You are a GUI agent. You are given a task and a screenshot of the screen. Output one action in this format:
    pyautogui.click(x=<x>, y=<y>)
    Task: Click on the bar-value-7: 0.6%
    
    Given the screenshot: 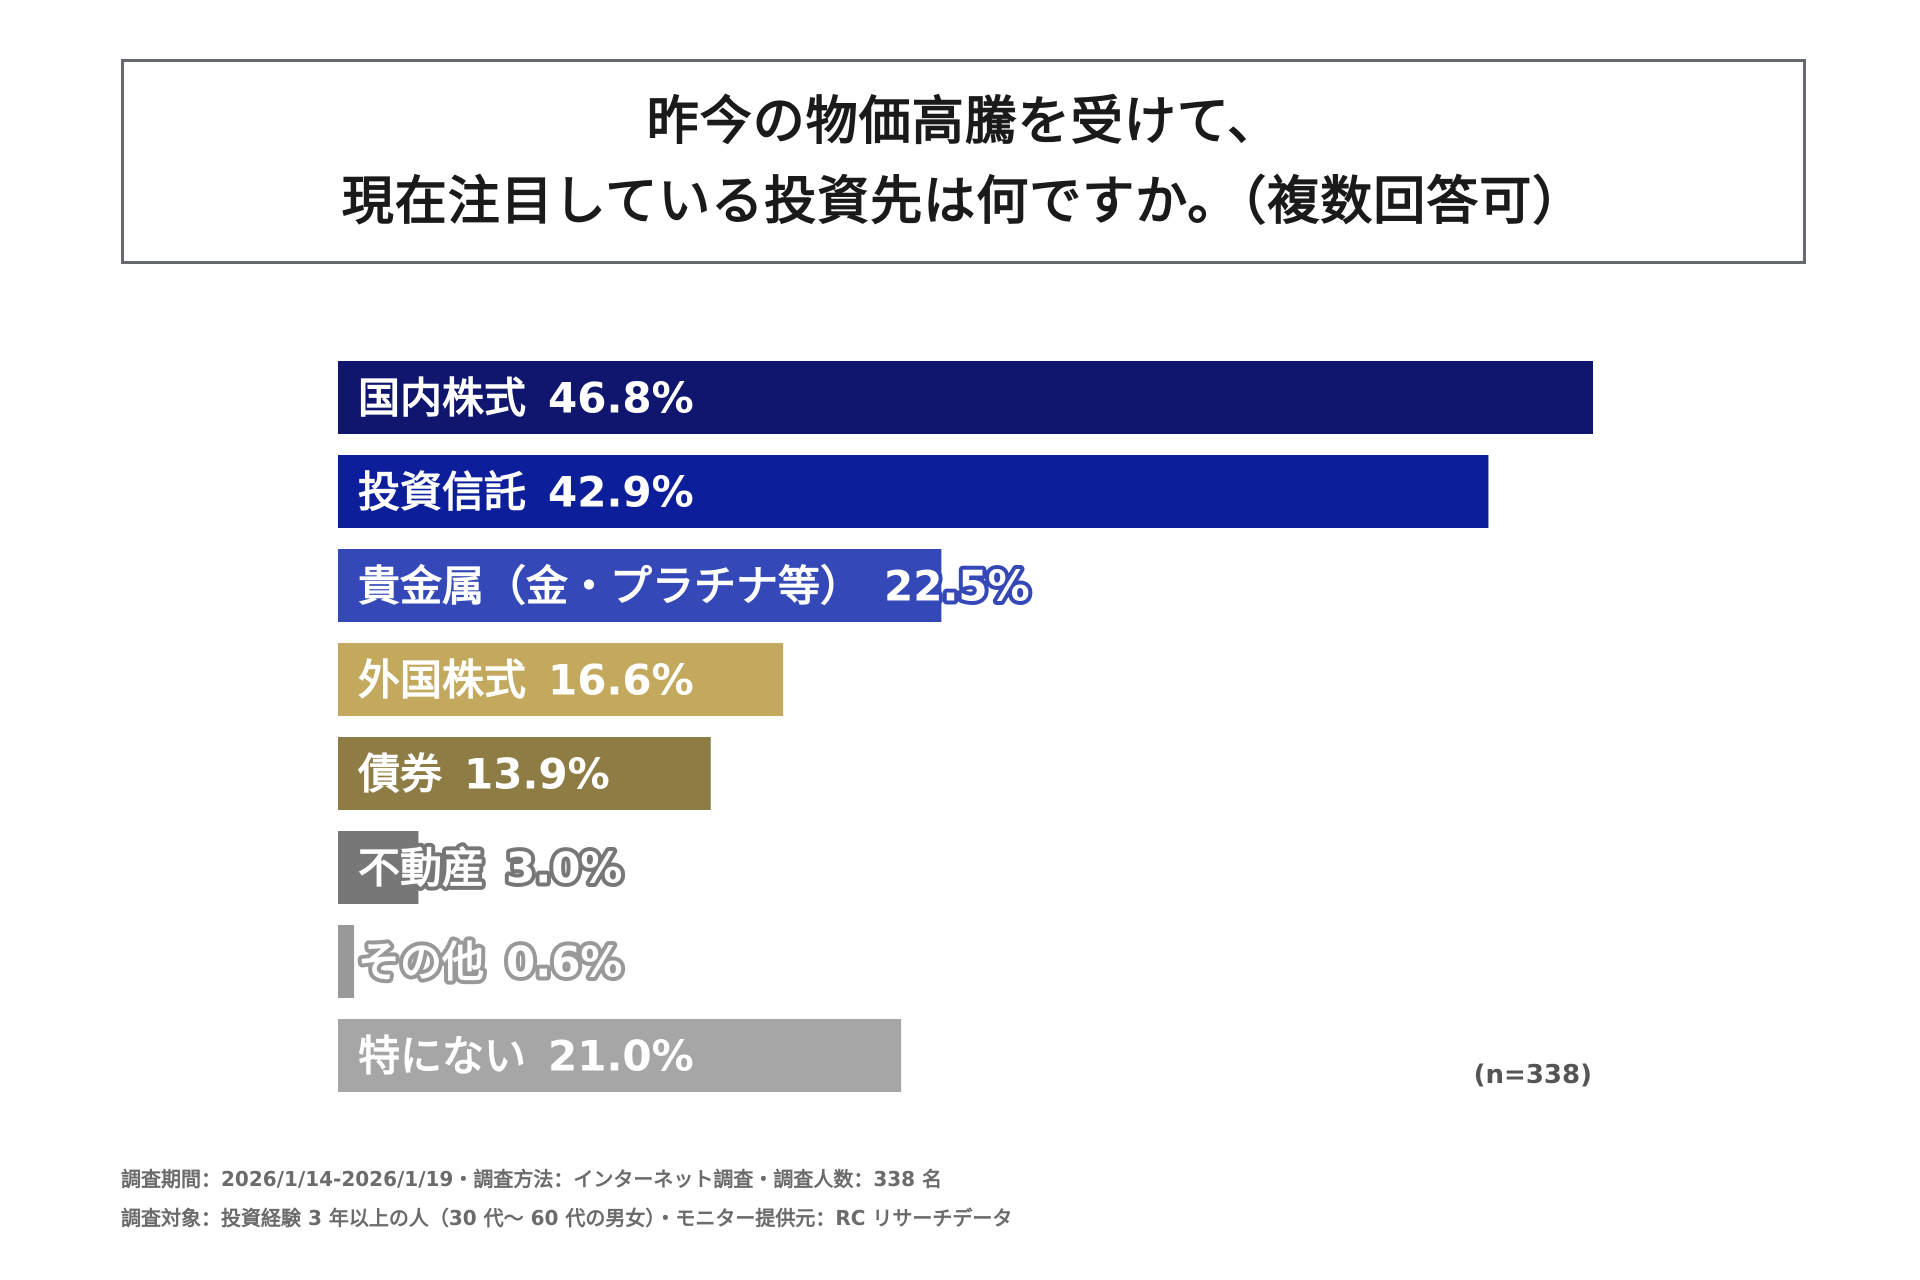 What is the action you would take?
    pyautogui.click(x=564, y=962)
    